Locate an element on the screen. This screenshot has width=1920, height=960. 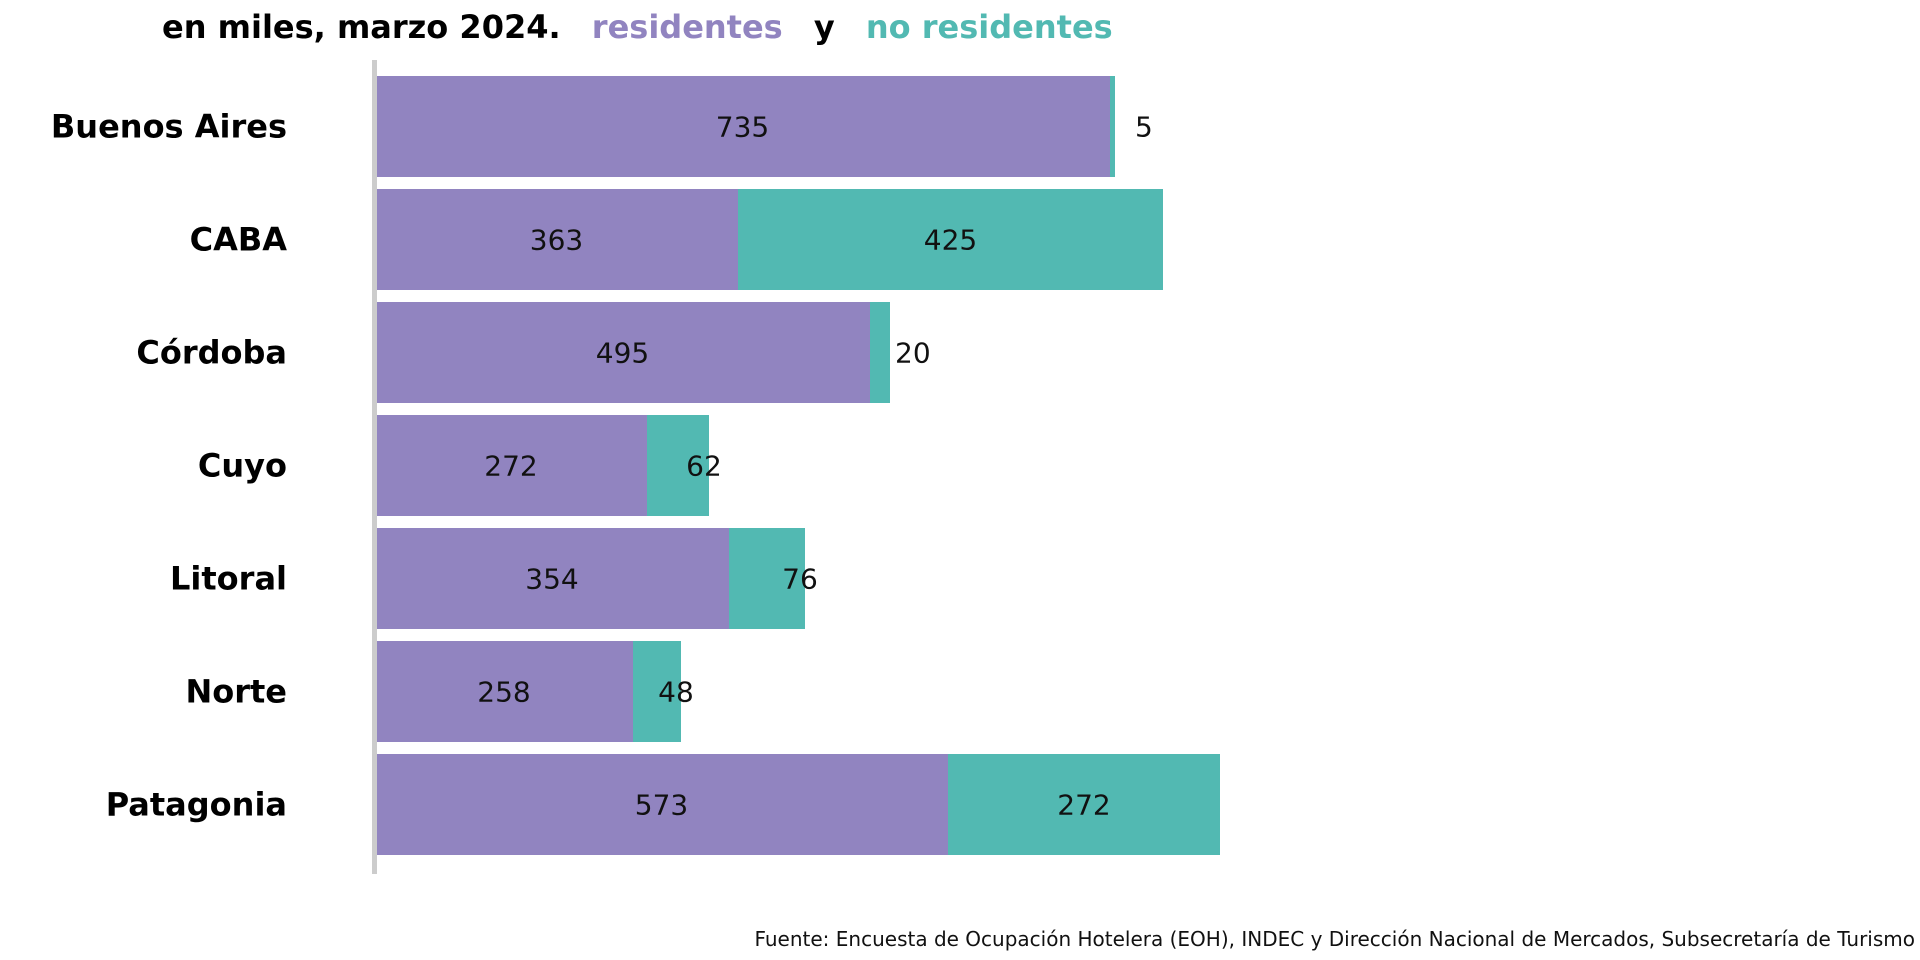
value-label-residentes-patagonia: 573 is located at coordinates (661, 805).